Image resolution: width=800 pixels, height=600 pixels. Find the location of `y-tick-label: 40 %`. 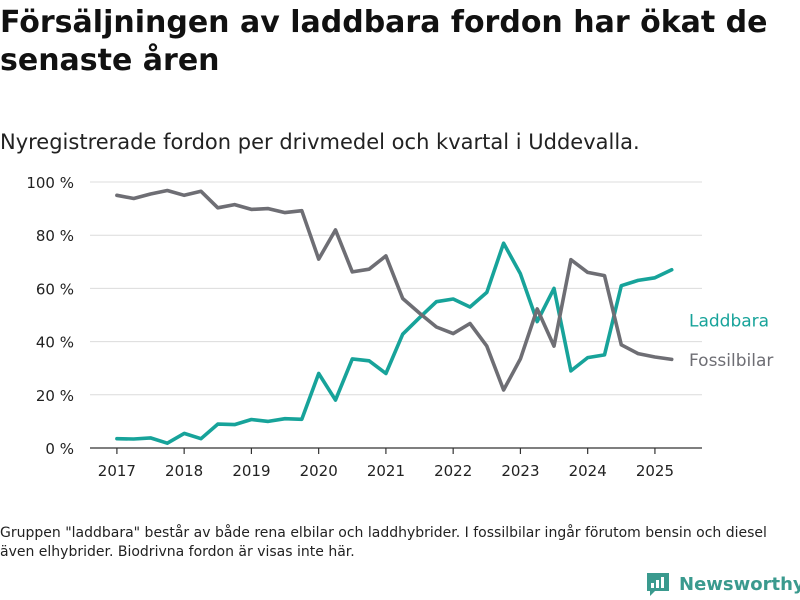

y-tick-label: 40 % is located at coordinates (55, 343).